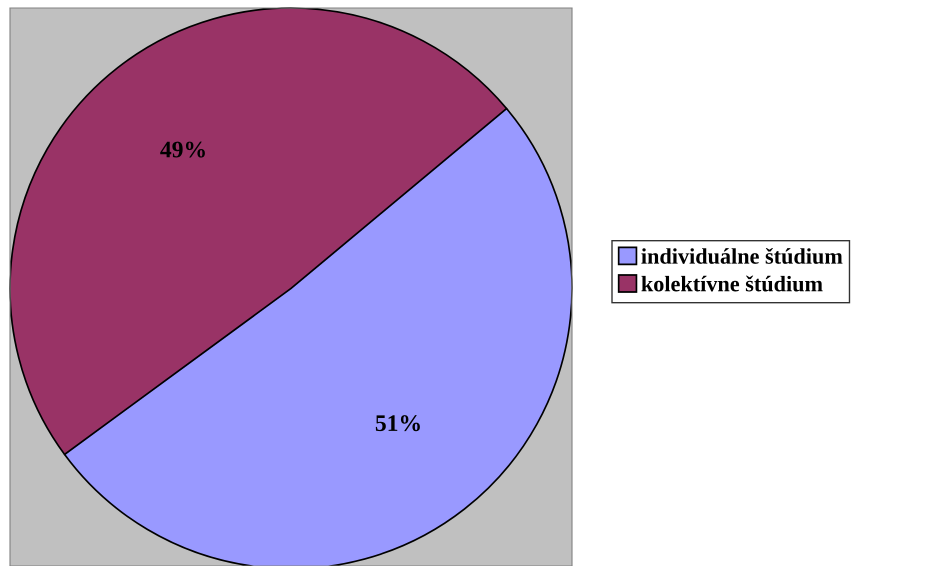  What do you see at coordinates (182, 150) in the screenshot?
I see `data-label: 49%` at bounding box center [182, 150].